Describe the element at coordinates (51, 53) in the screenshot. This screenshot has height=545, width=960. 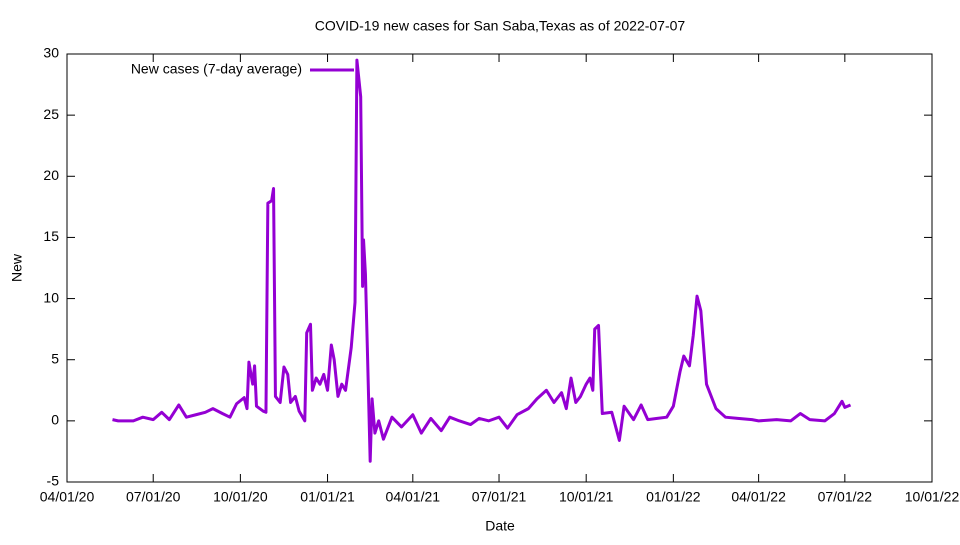
I see `y-tick-label: 30` at that location.